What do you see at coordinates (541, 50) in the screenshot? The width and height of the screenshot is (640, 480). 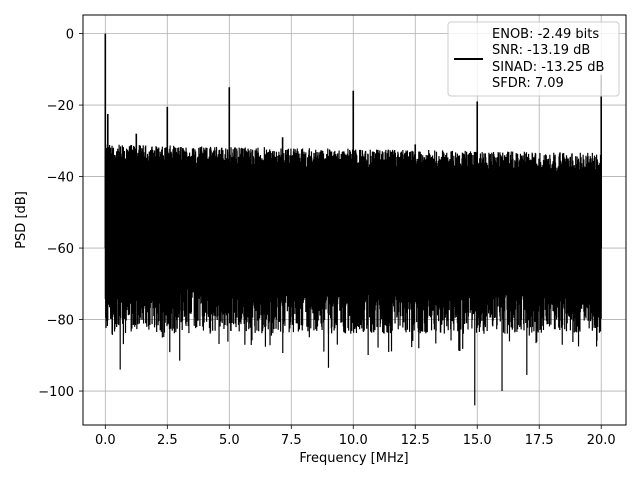 I see `legend-line-snr: SNR: -13.19 dB` at bounding box center [541, 50].